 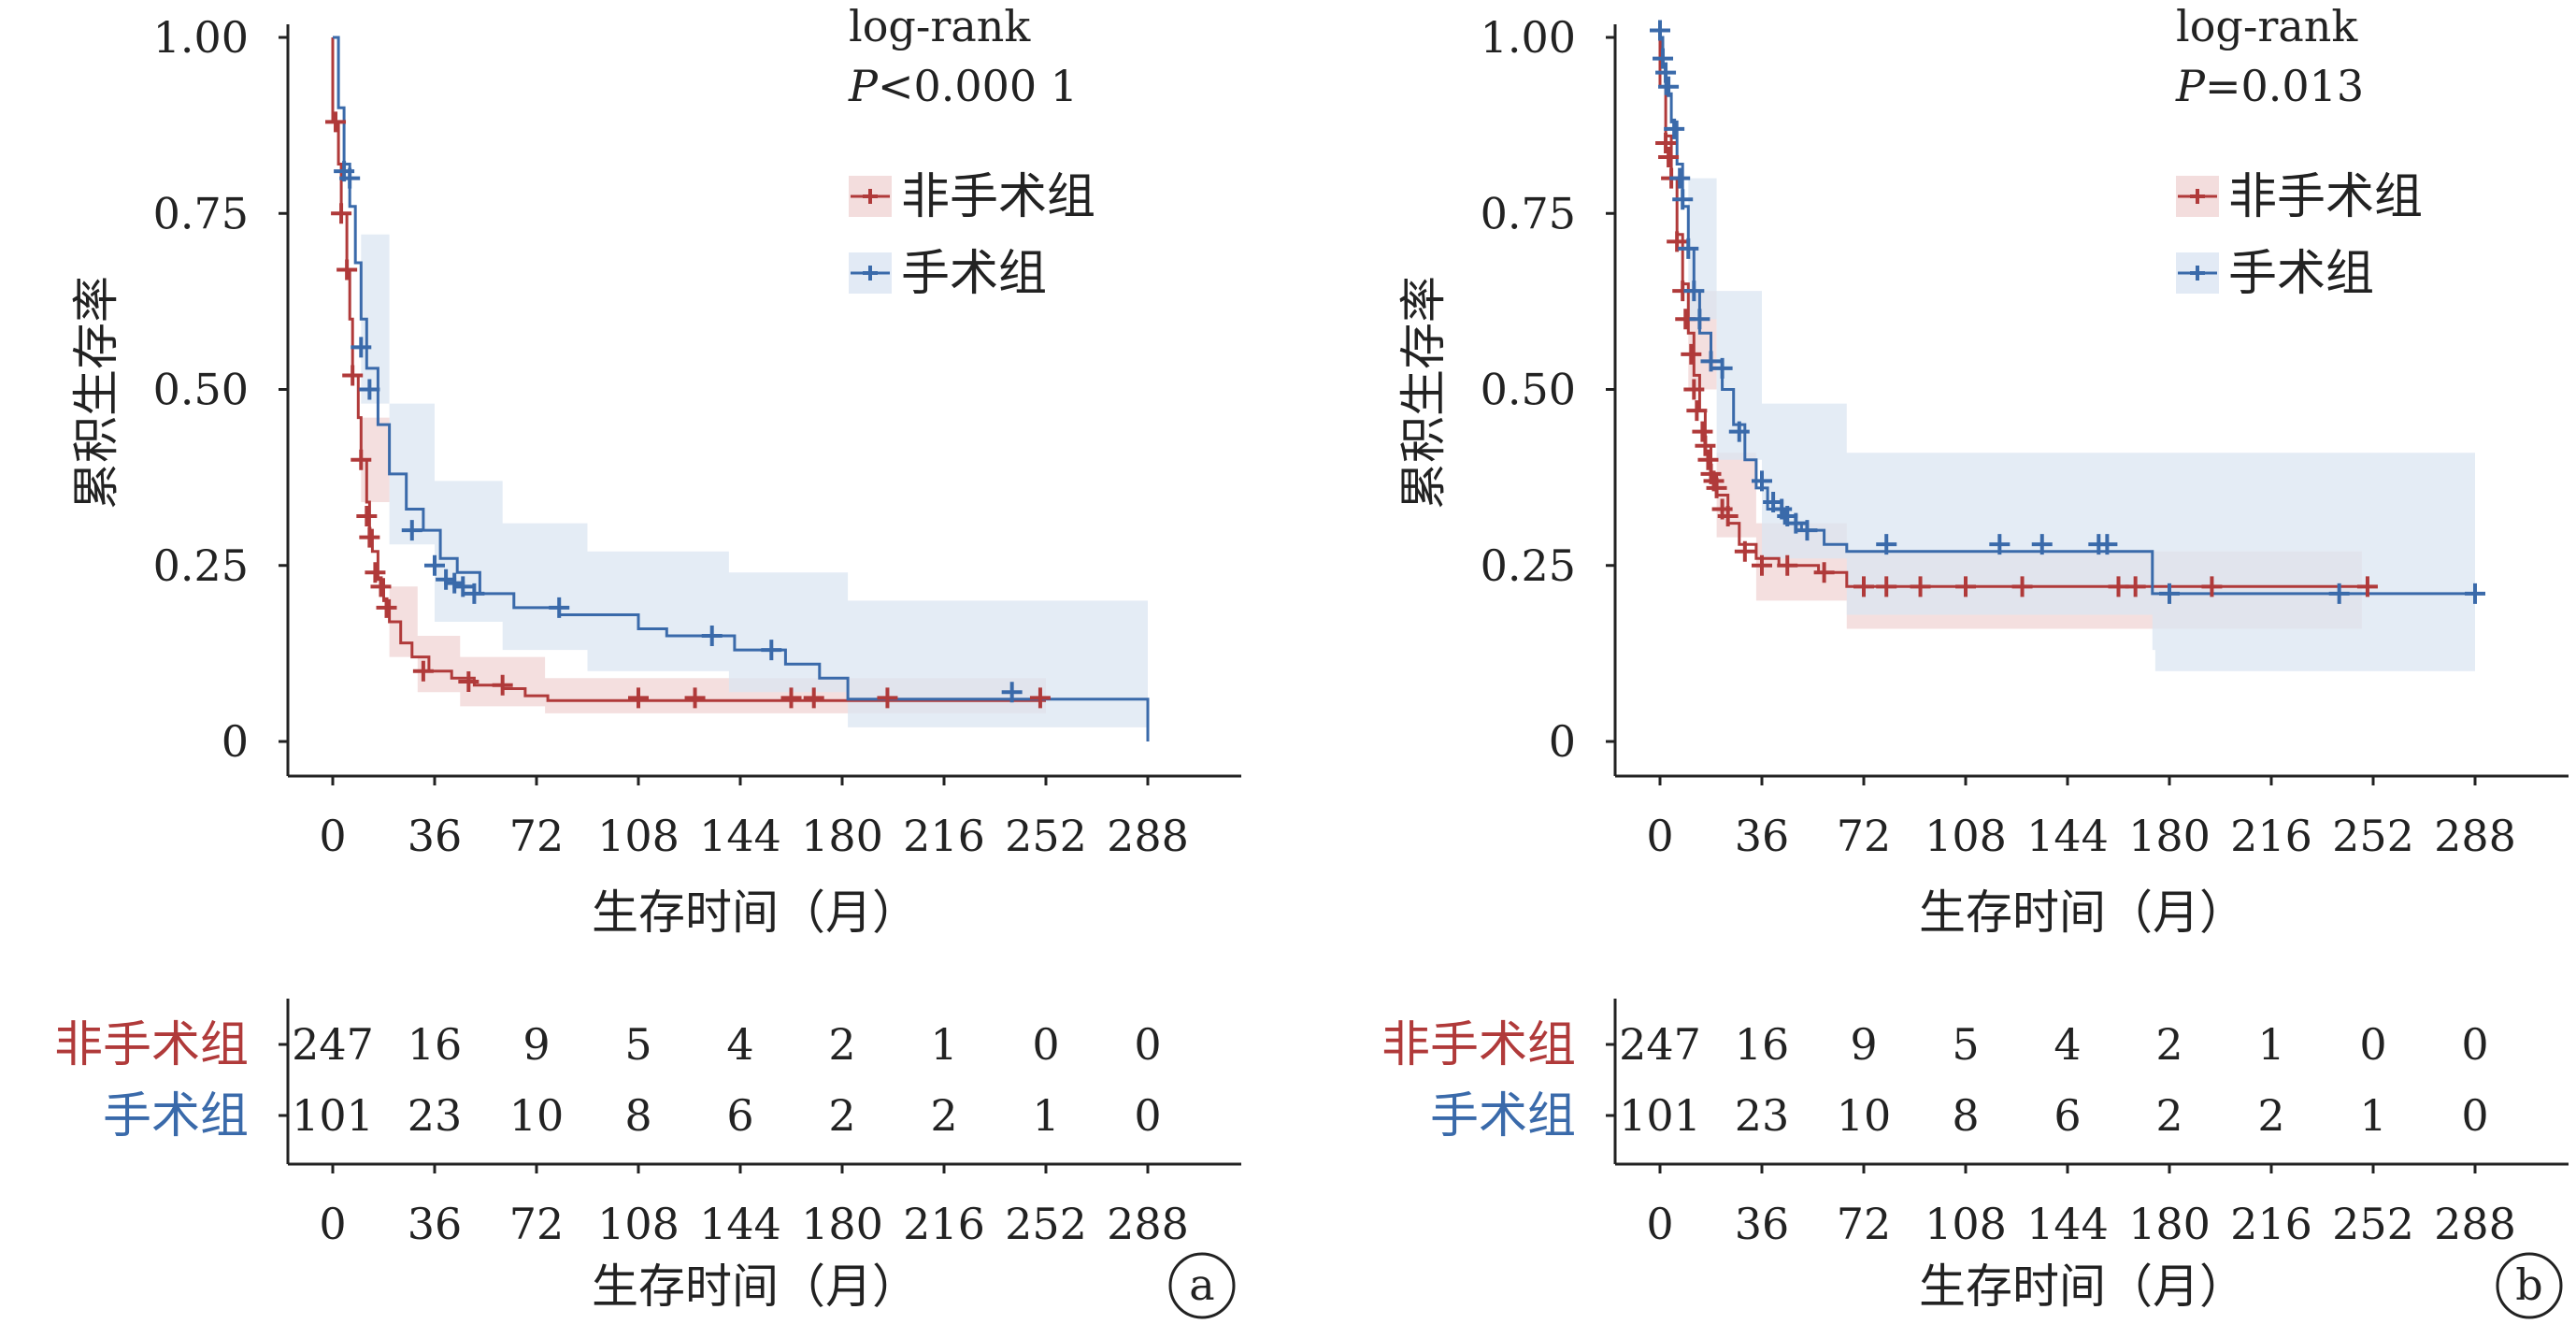 I want to click on risk-count: 5, so click(x=1965, y=1044).